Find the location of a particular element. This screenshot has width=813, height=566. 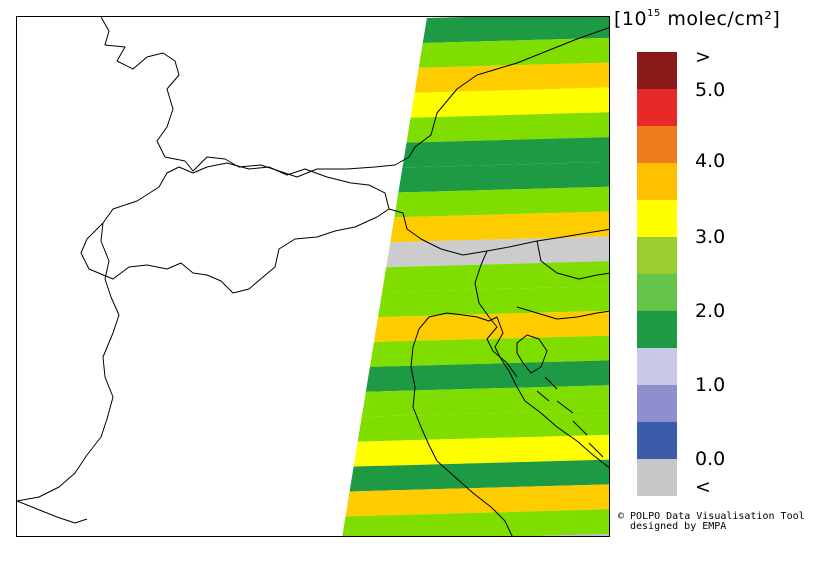

border-france-italy is located at coordinates (68, 362).